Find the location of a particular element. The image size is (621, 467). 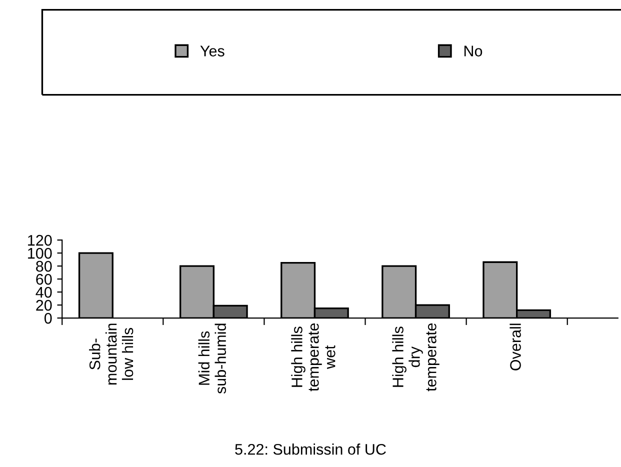

legend-label: Yes is located at coordinates (212, 51).